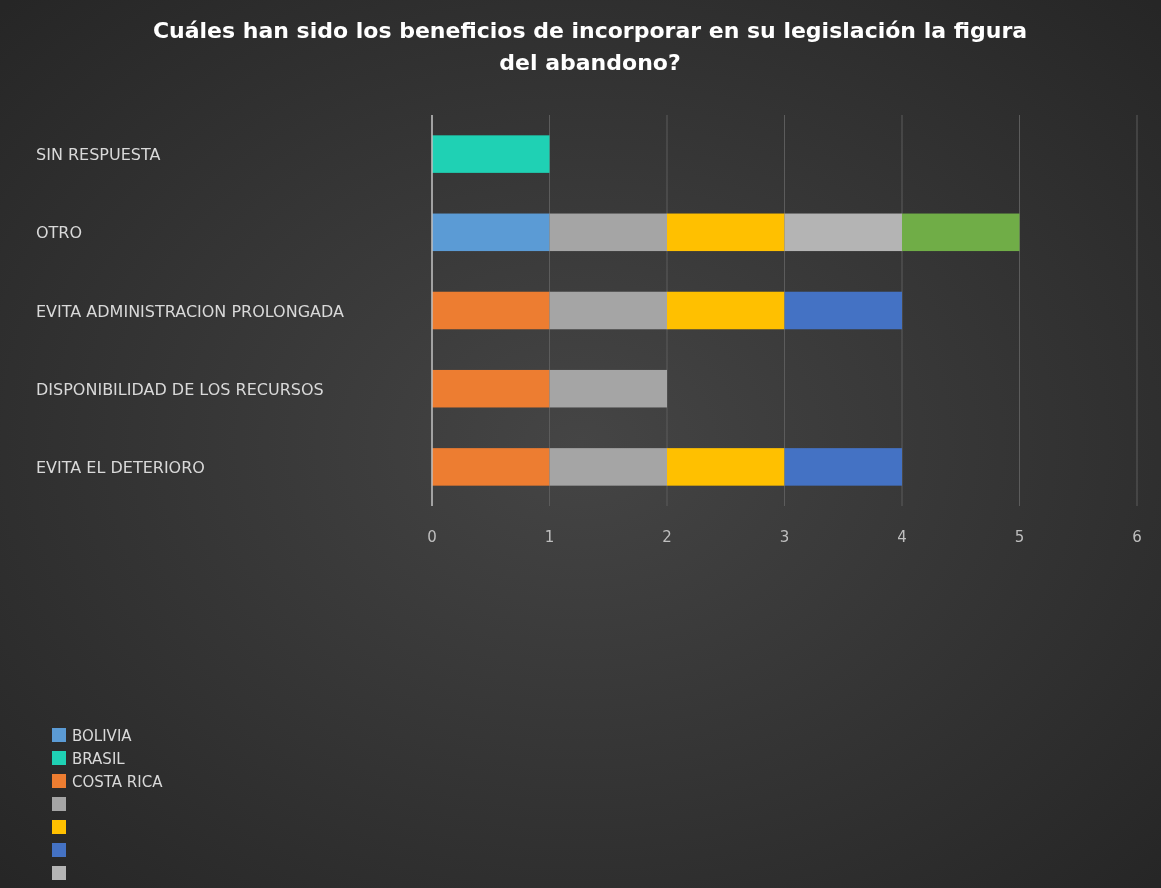 The image size is (1161, 888). Describe the element at coordinates (667, 537) in the screenshot. I see `x-tick-label: 2` at that location.